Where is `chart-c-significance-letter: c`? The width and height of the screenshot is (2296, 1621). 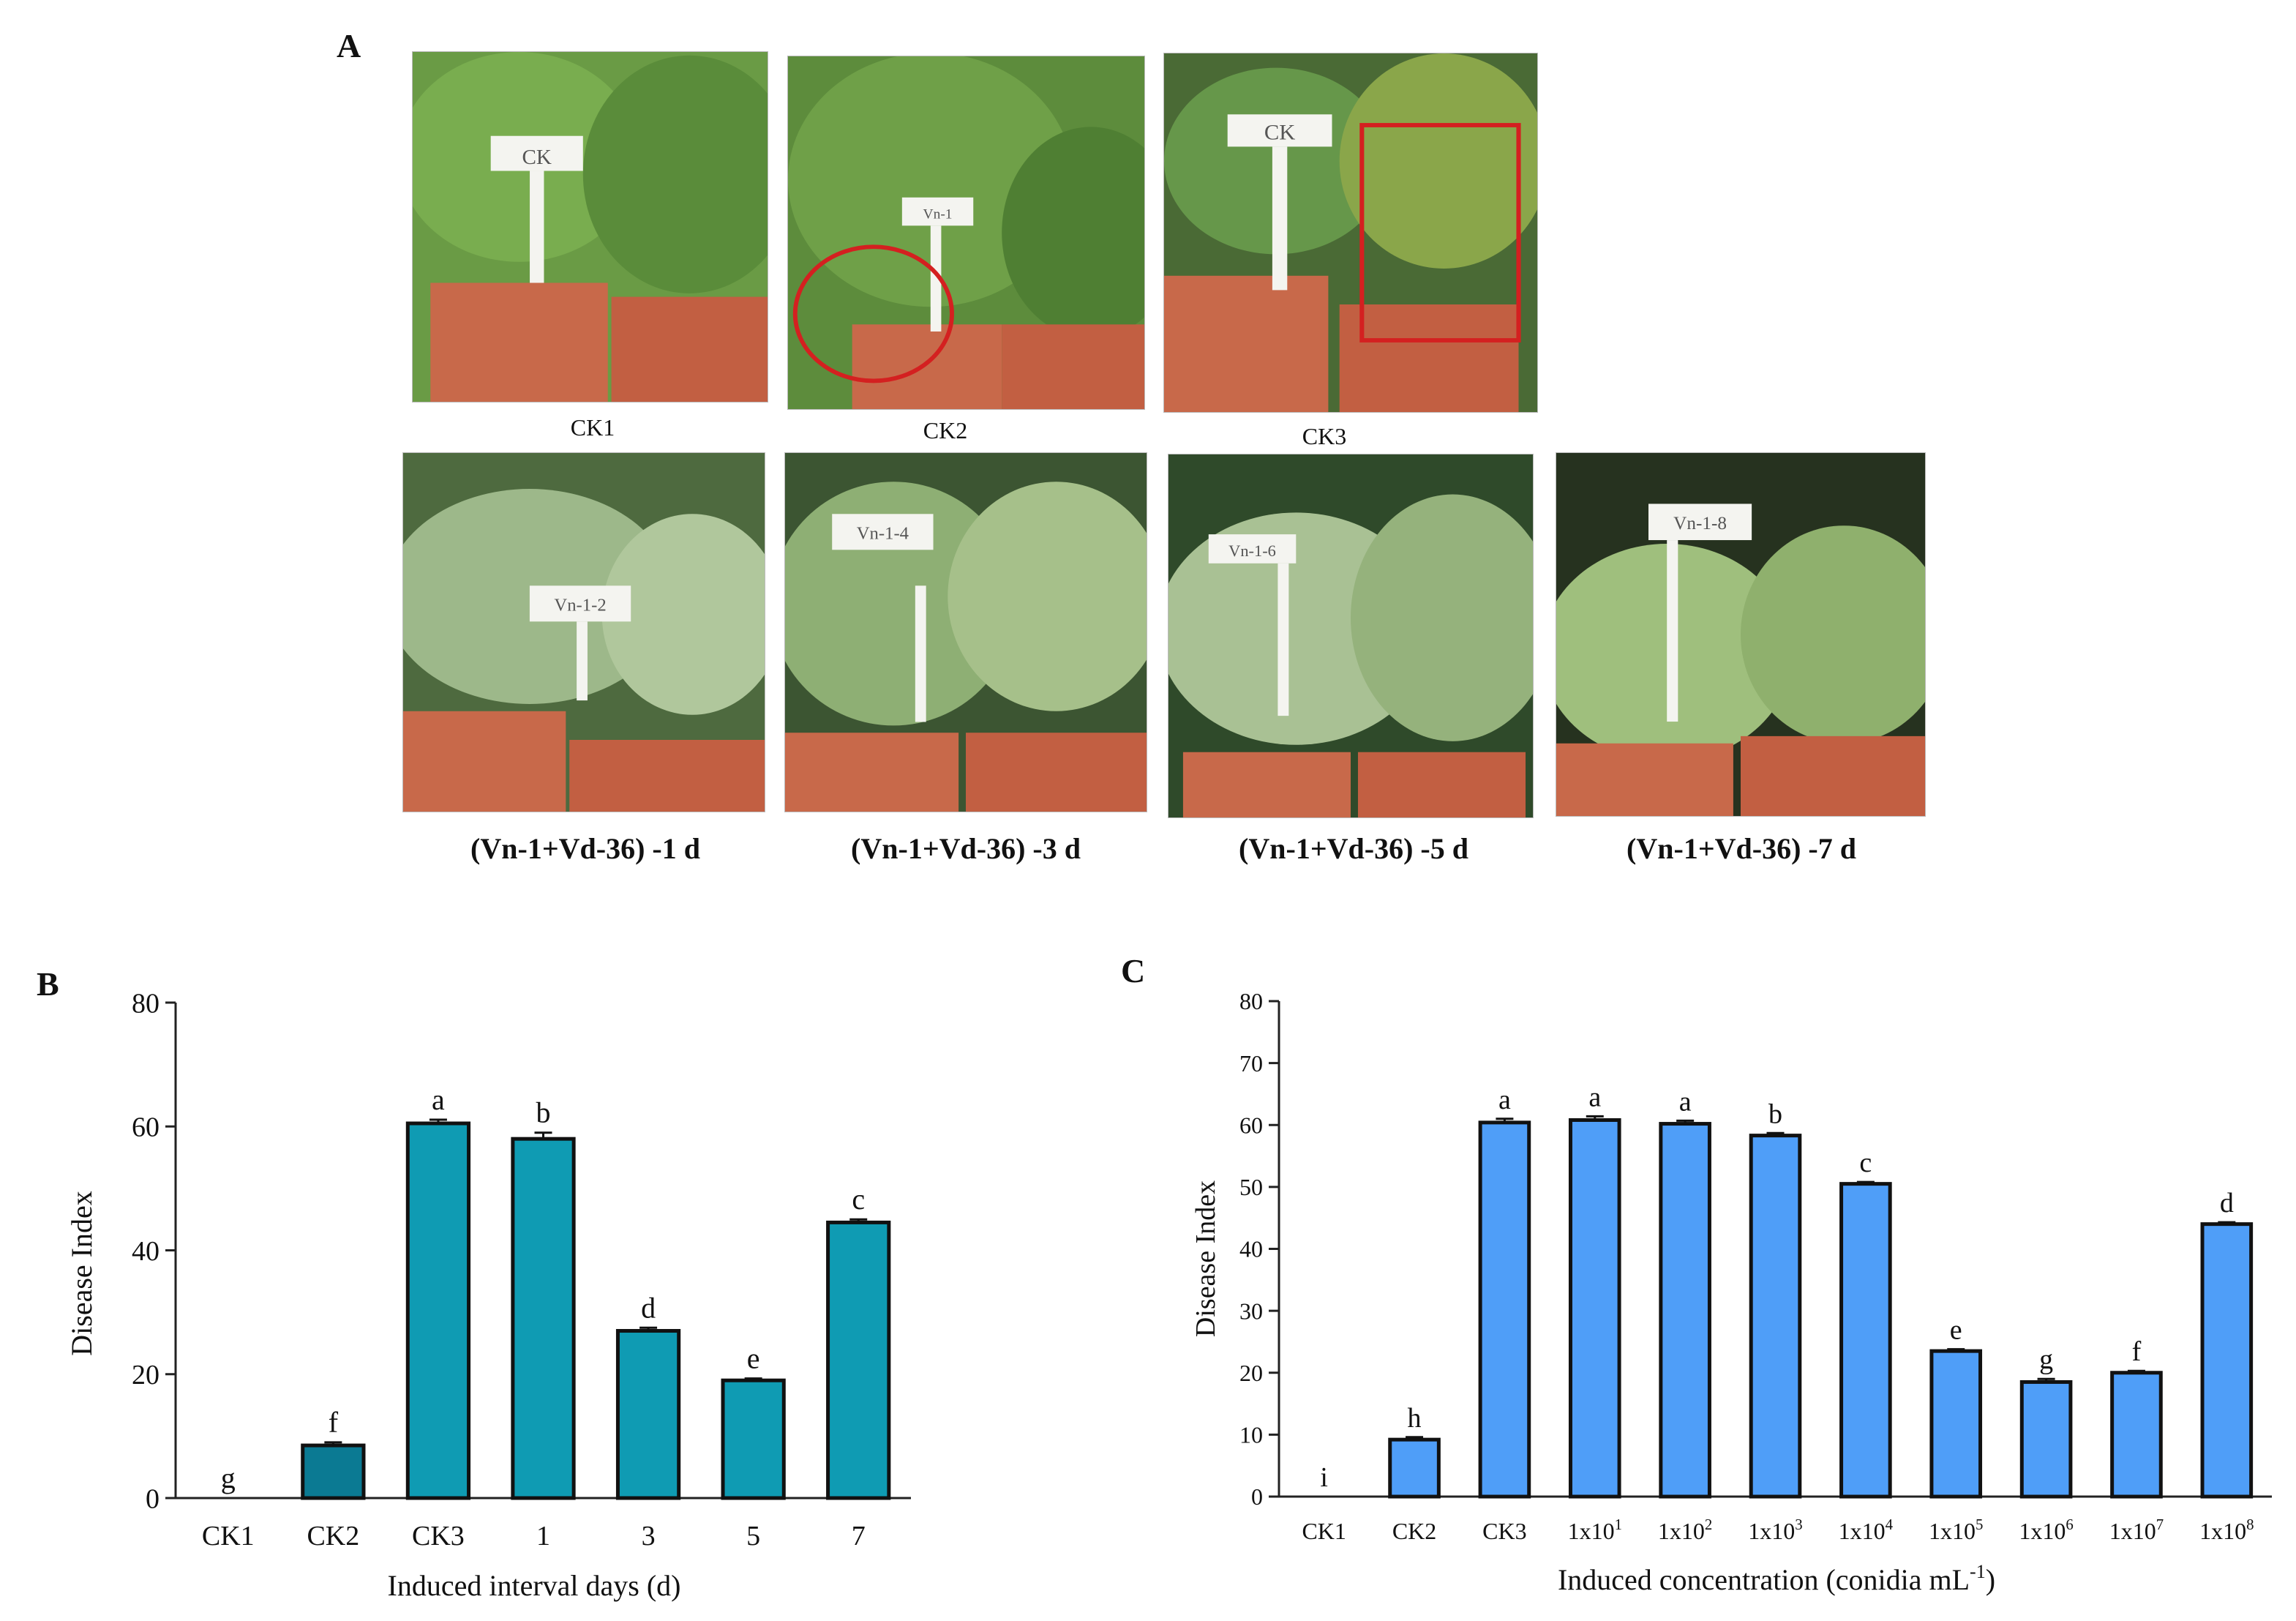 chart-c-significance-letter: c is located at coordinates (1866, 1163).